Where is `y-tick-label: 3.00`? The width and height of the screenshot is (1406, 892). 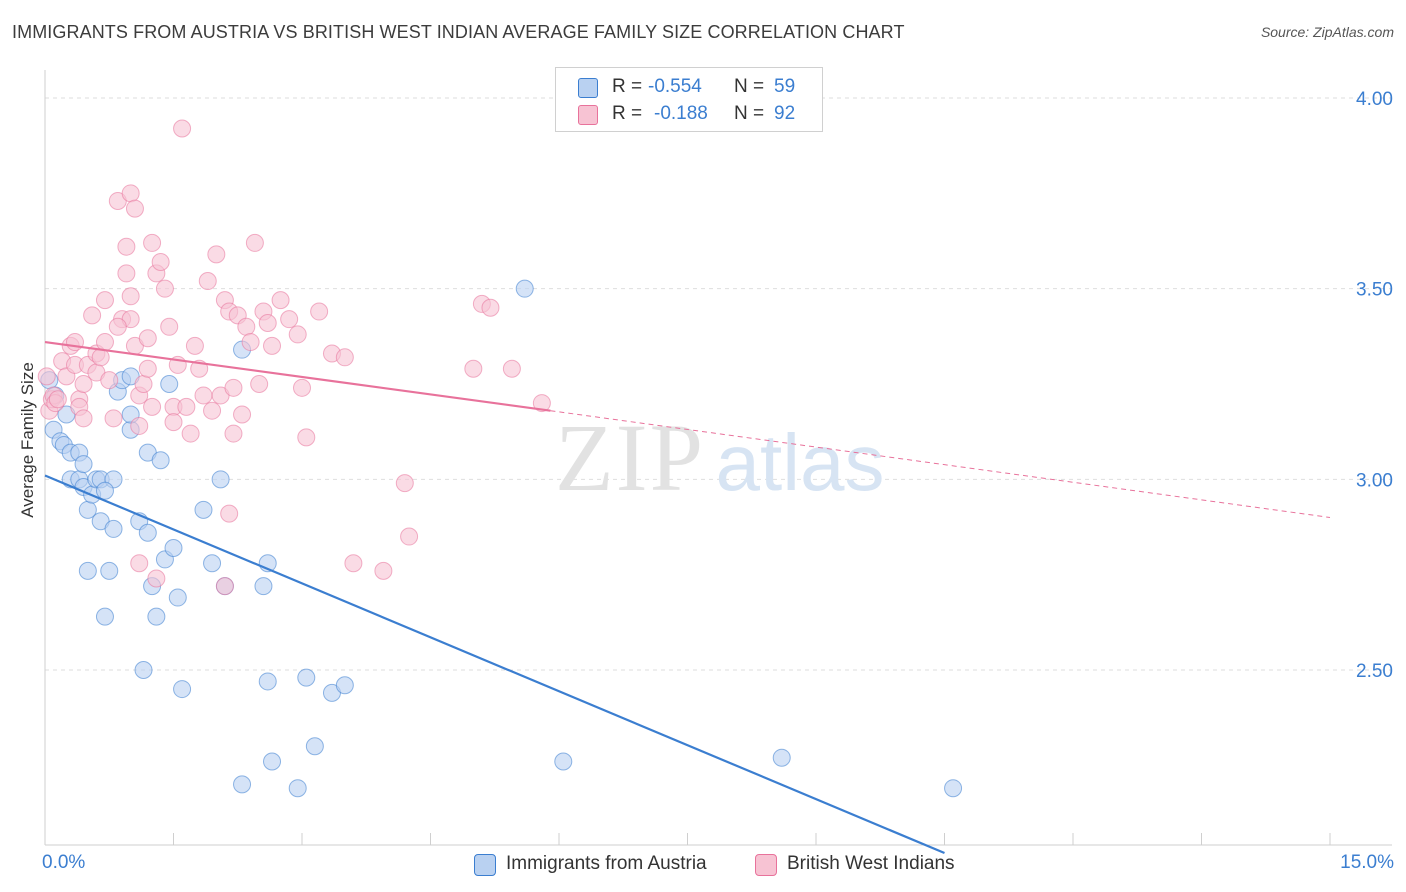 y-tick-label: 3.00 is located at coordinates (1374, 480).